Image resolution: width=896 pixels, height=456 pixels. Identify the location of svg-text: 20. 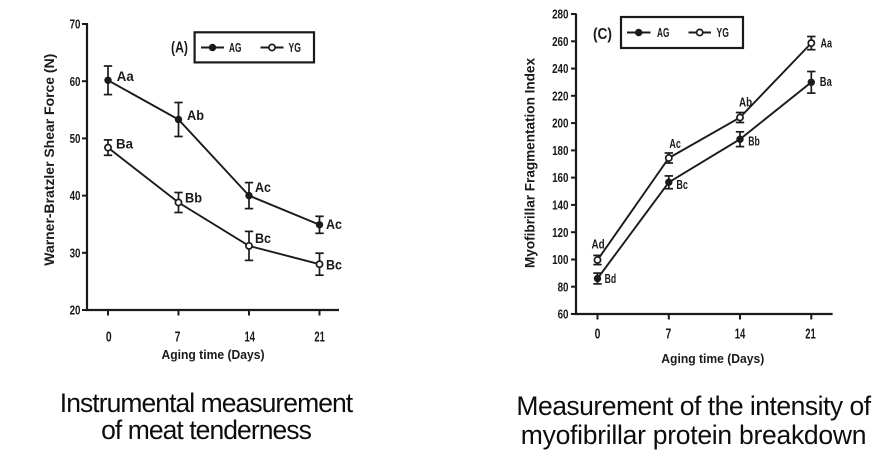
(75, 310).